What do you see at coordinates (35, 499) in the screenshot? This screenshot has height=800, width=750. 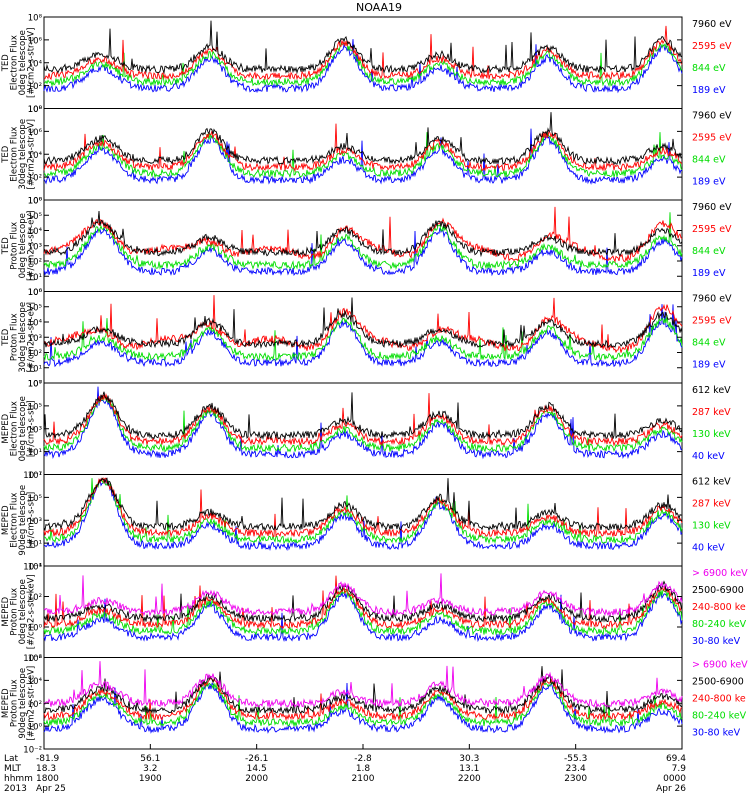 I see `y-tick-label: 10⁵` at bounding box center [35, 499].